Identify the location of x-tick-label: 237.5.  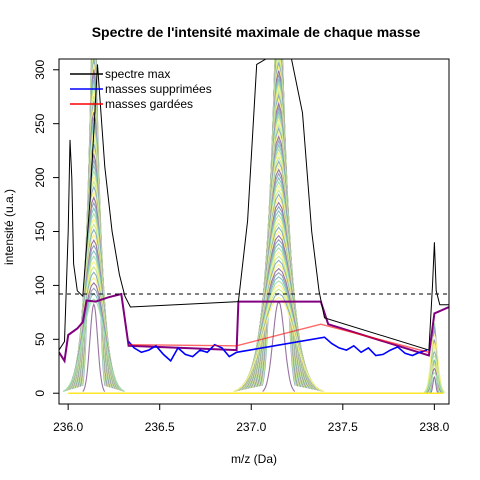
(343, 427).